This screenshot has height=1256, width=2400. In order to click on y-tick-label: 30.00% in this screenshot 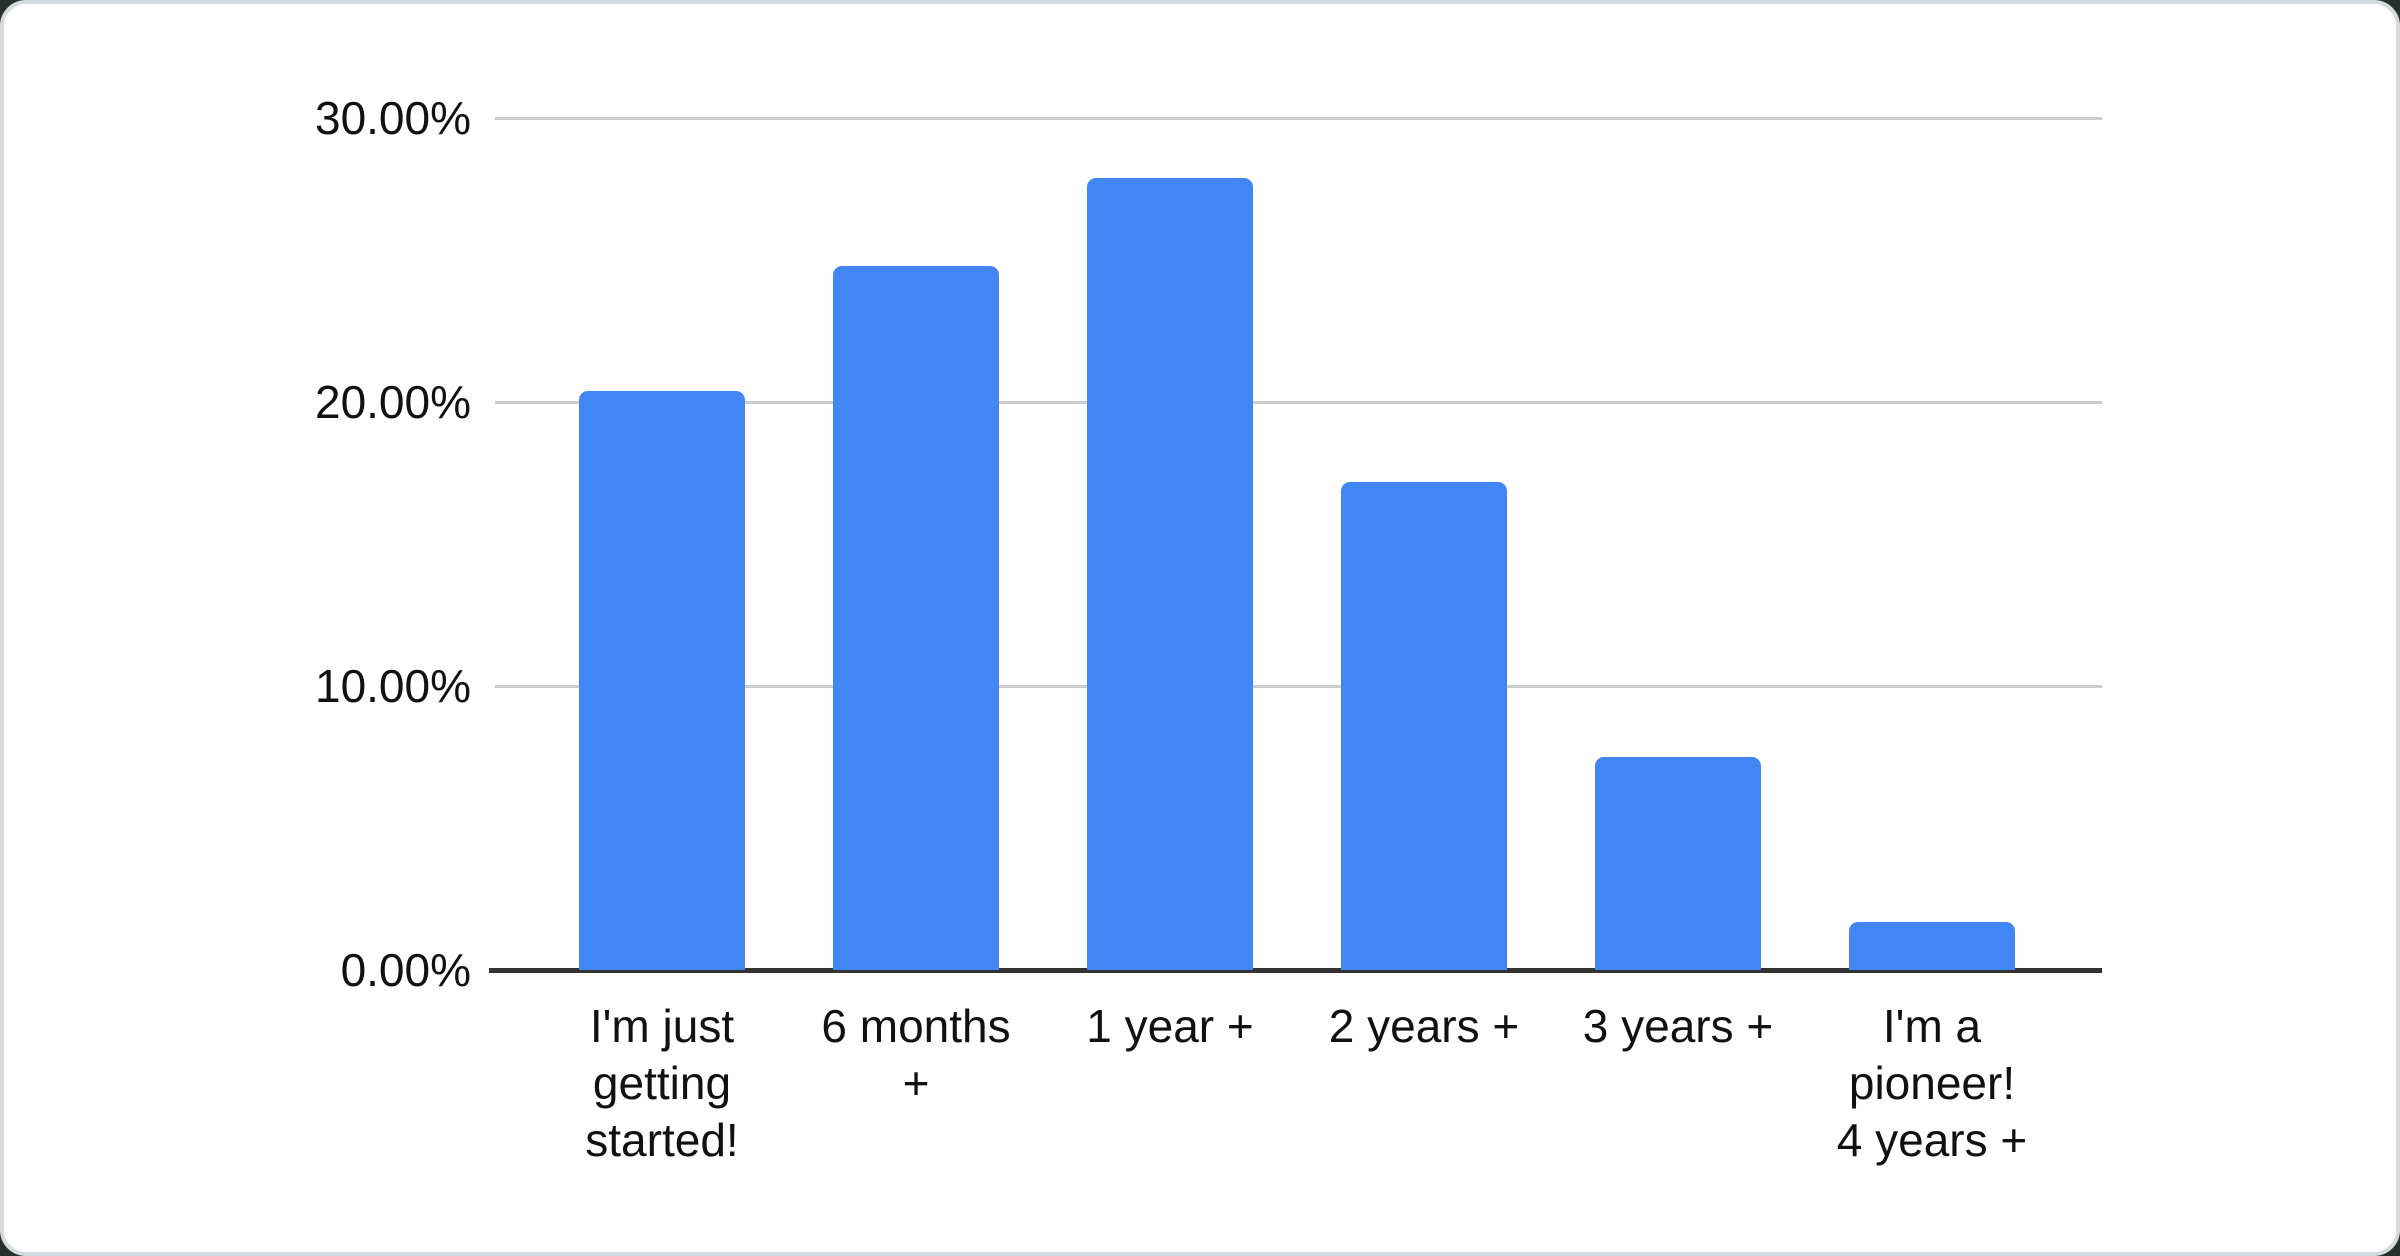, I will do `click(392, 118)`.